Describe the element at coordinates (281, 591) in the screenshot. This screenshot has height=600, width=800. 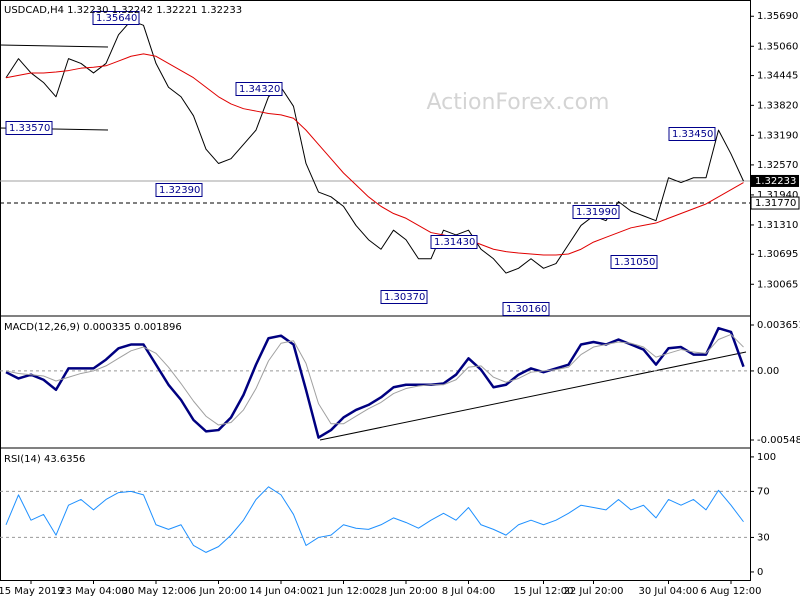
I see `x-tick-label: 14 Jun 04:00` at that location.